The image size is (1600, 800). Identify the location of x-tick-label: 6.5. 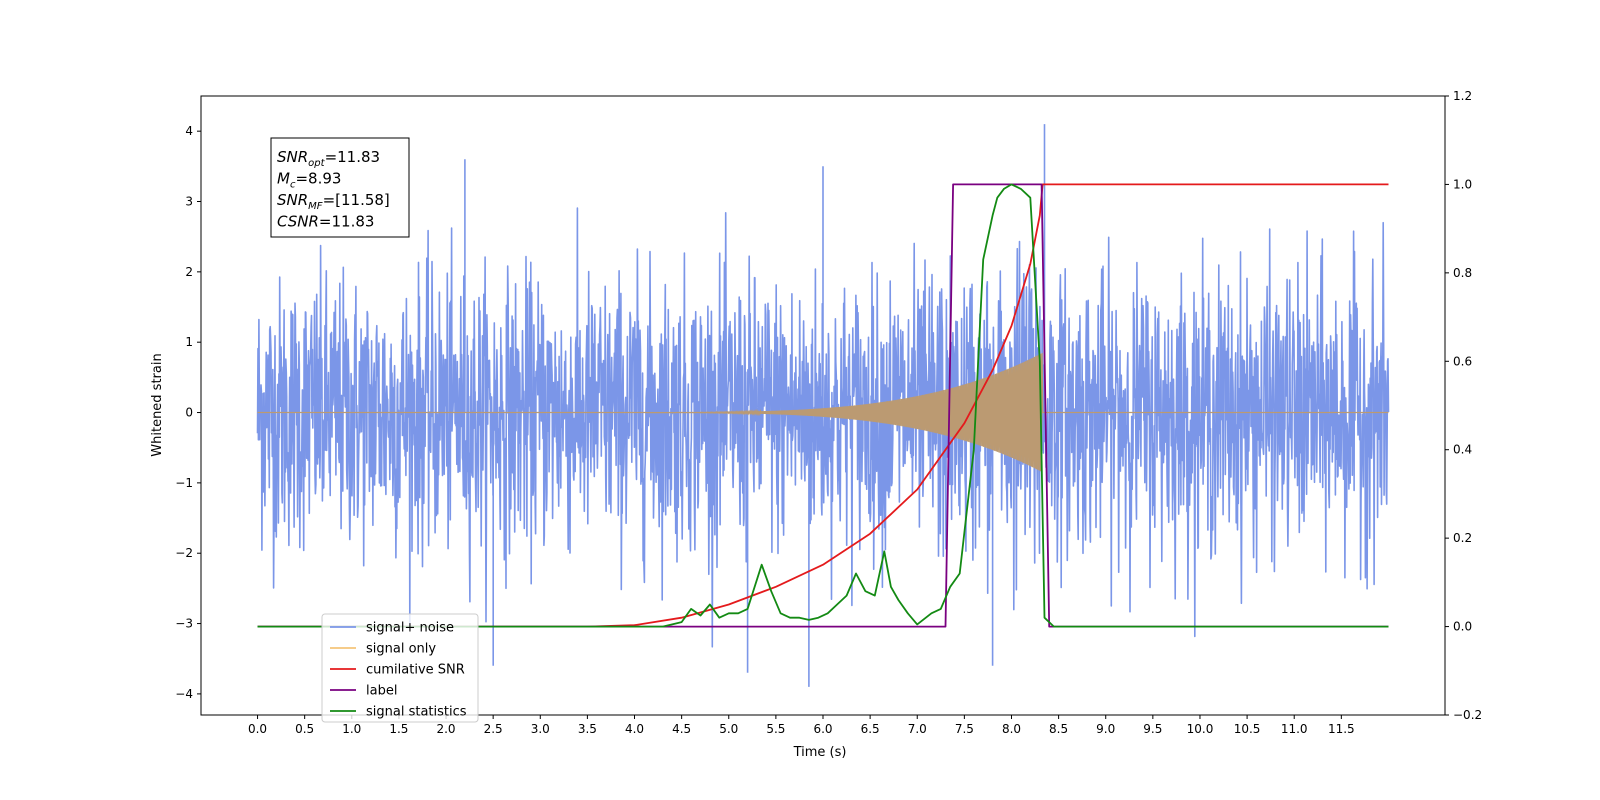
(870, 729).